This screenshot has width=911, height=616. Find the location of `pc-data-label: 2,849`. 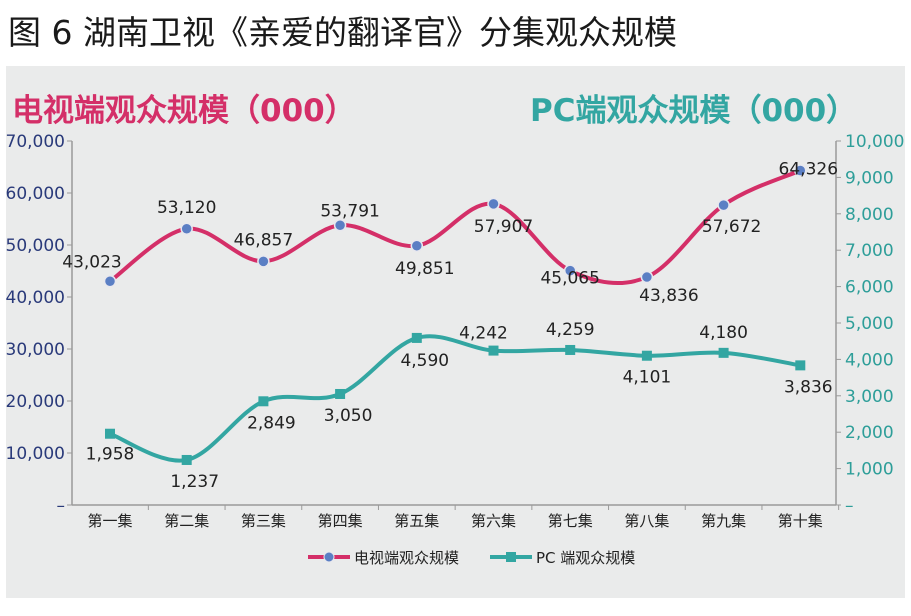

pc-data-label: 2,849 is located at coordinates (271, 423).